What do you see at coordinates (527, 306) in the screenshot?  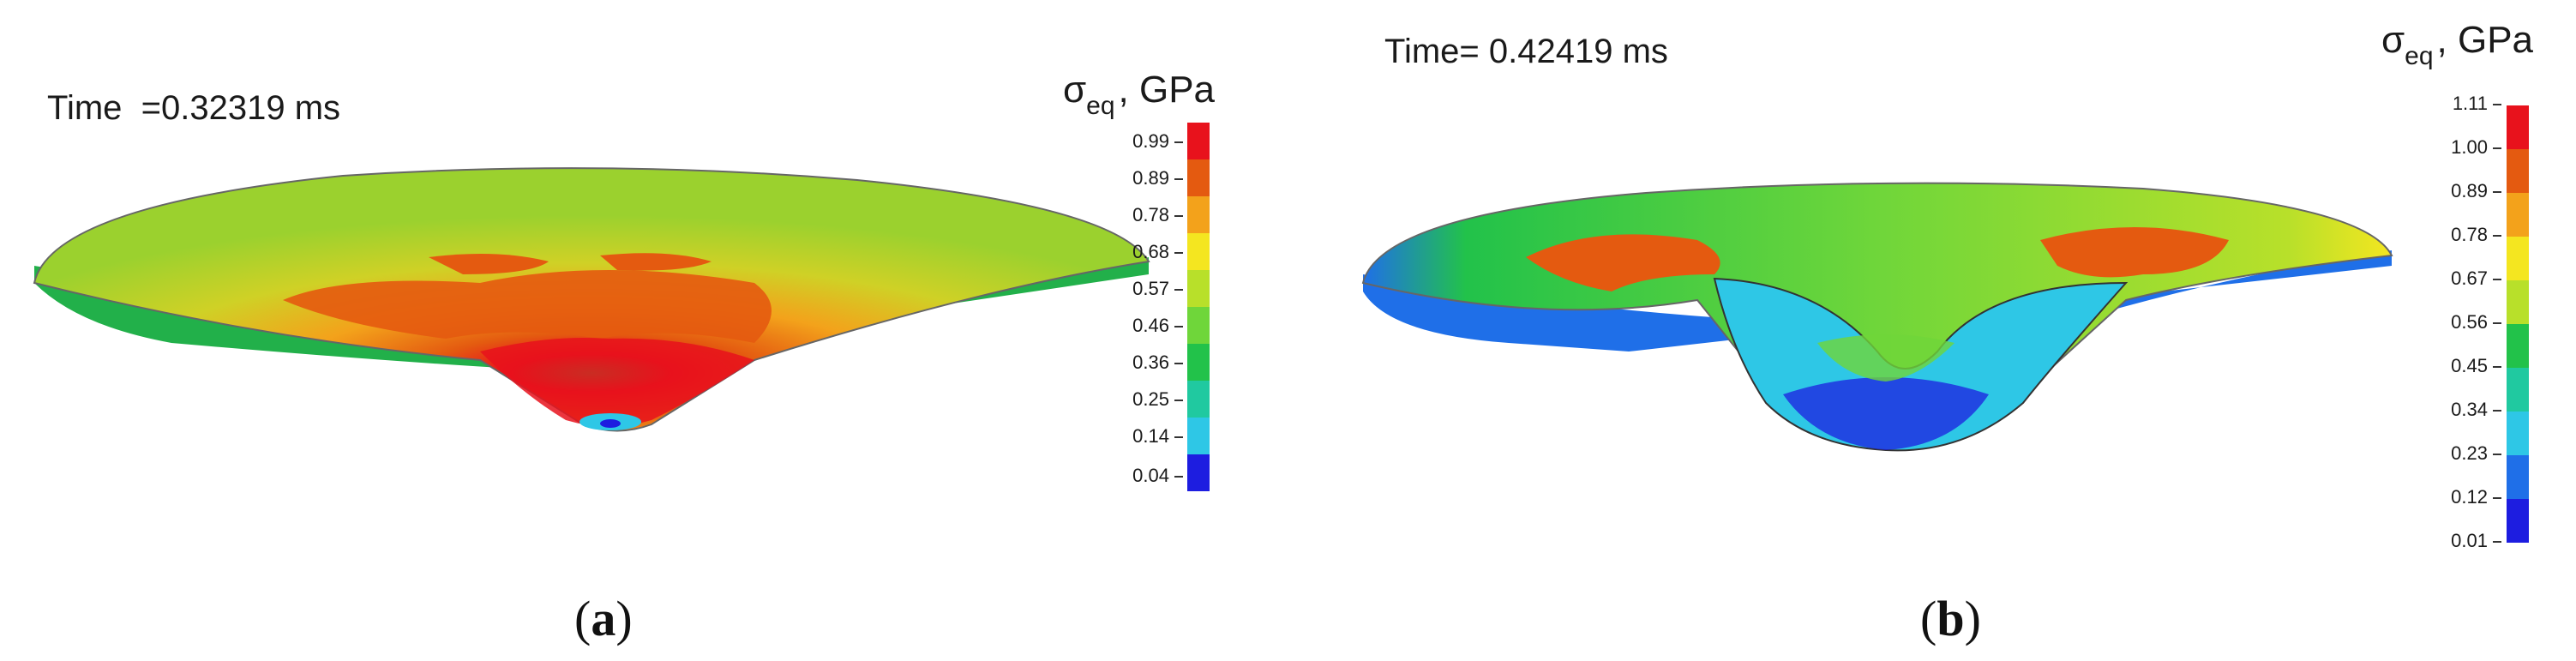 I see `plate-a-patch-center` at bounding box center [527, 306].